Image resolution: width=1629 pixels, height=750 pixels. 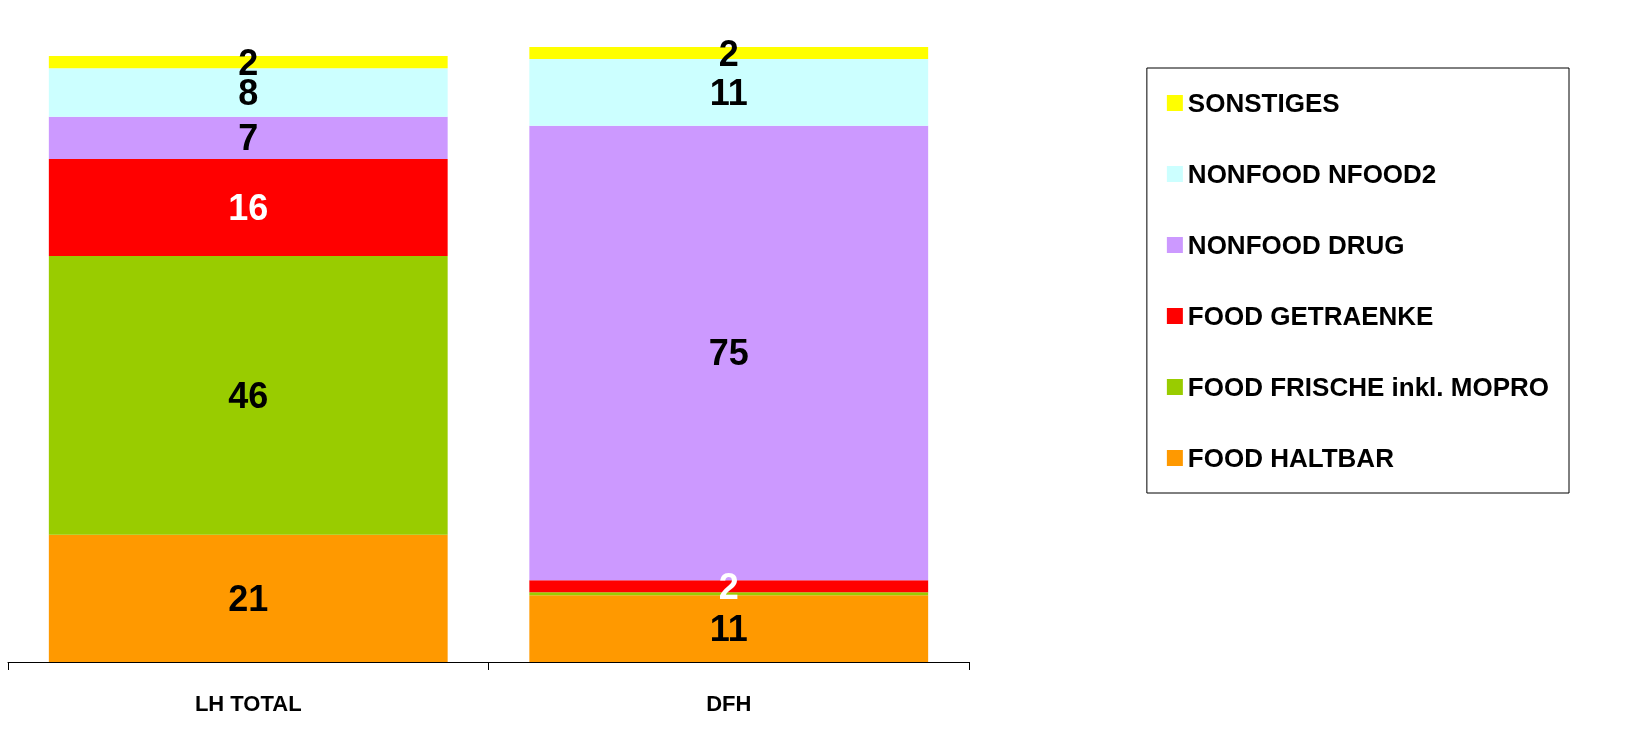 I want to click on legend-label: NONFOOD DRUG, so click(x=1296, y=245).